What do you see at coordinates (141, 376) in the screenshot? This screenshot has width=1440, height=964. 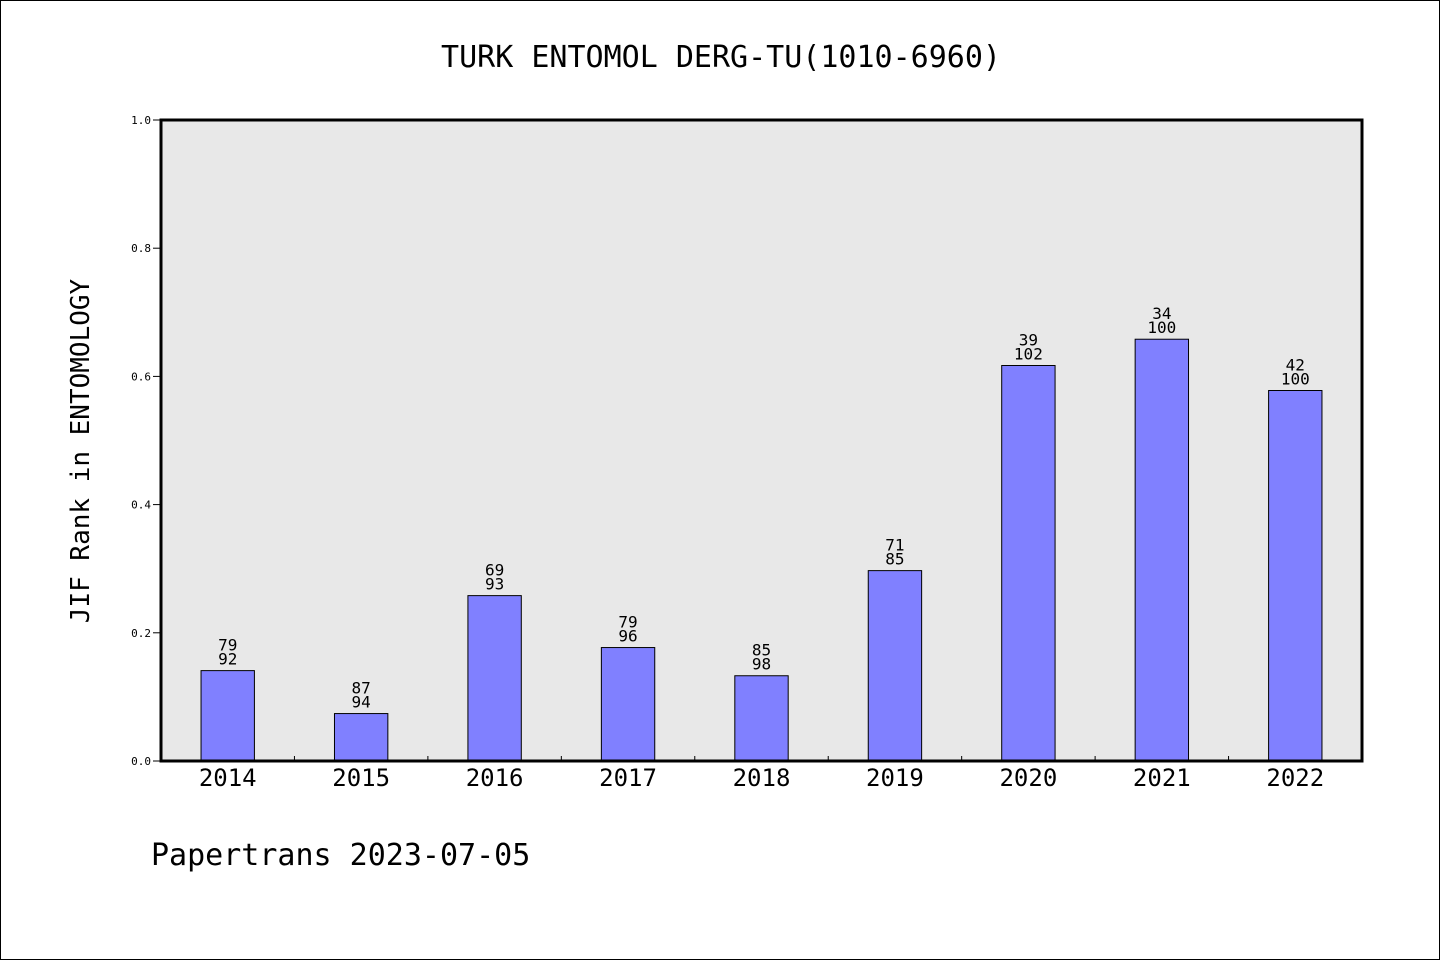 I see `y-tick-label: 0.6` at bounding box center [141, 376].